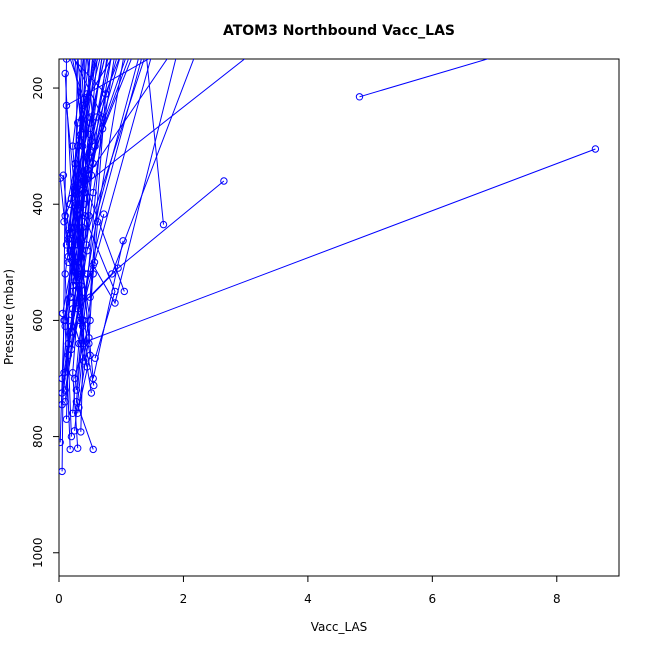 This screenshot has height=650, width=650. What do you see at coordinates (38, 204) in the screenshot?
I see `y-tick-label: 400` at bounding box center [38, 204].